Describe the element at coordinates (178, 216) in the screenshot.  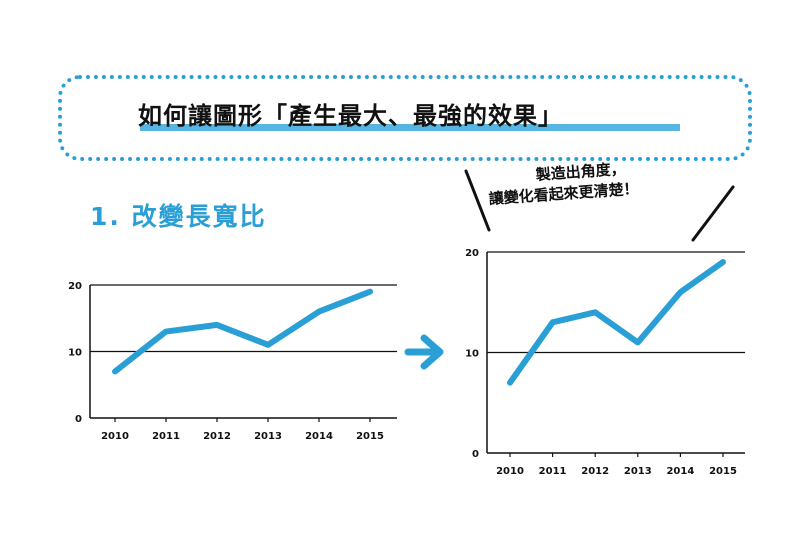
I see `section-heading: 1. 改變長寬比` at that location.